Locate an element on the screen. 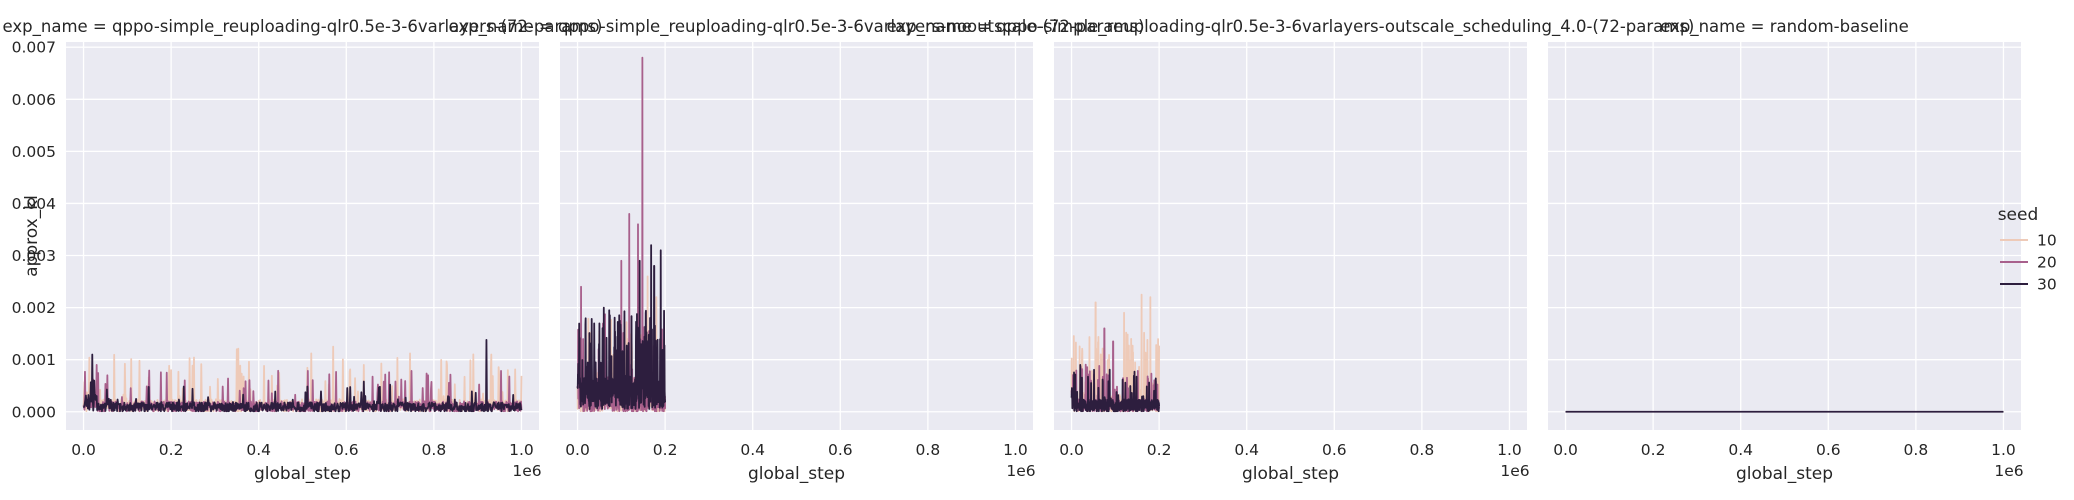 Image resolution: width=2074 pixels, height=500 pixels. y-tick-label: 0.004 is located at coordinates (34, 204).